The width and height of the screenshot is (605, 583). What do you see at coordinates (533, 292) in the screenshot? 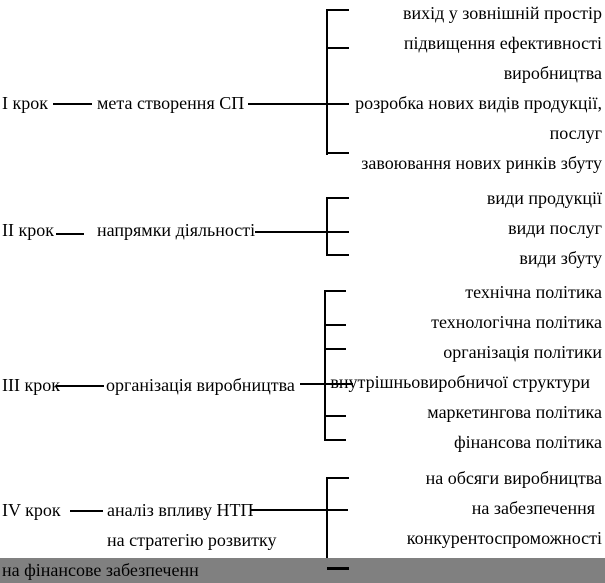
I see `step-3-item-line: технічна політика` at bounding box center [533, 292].